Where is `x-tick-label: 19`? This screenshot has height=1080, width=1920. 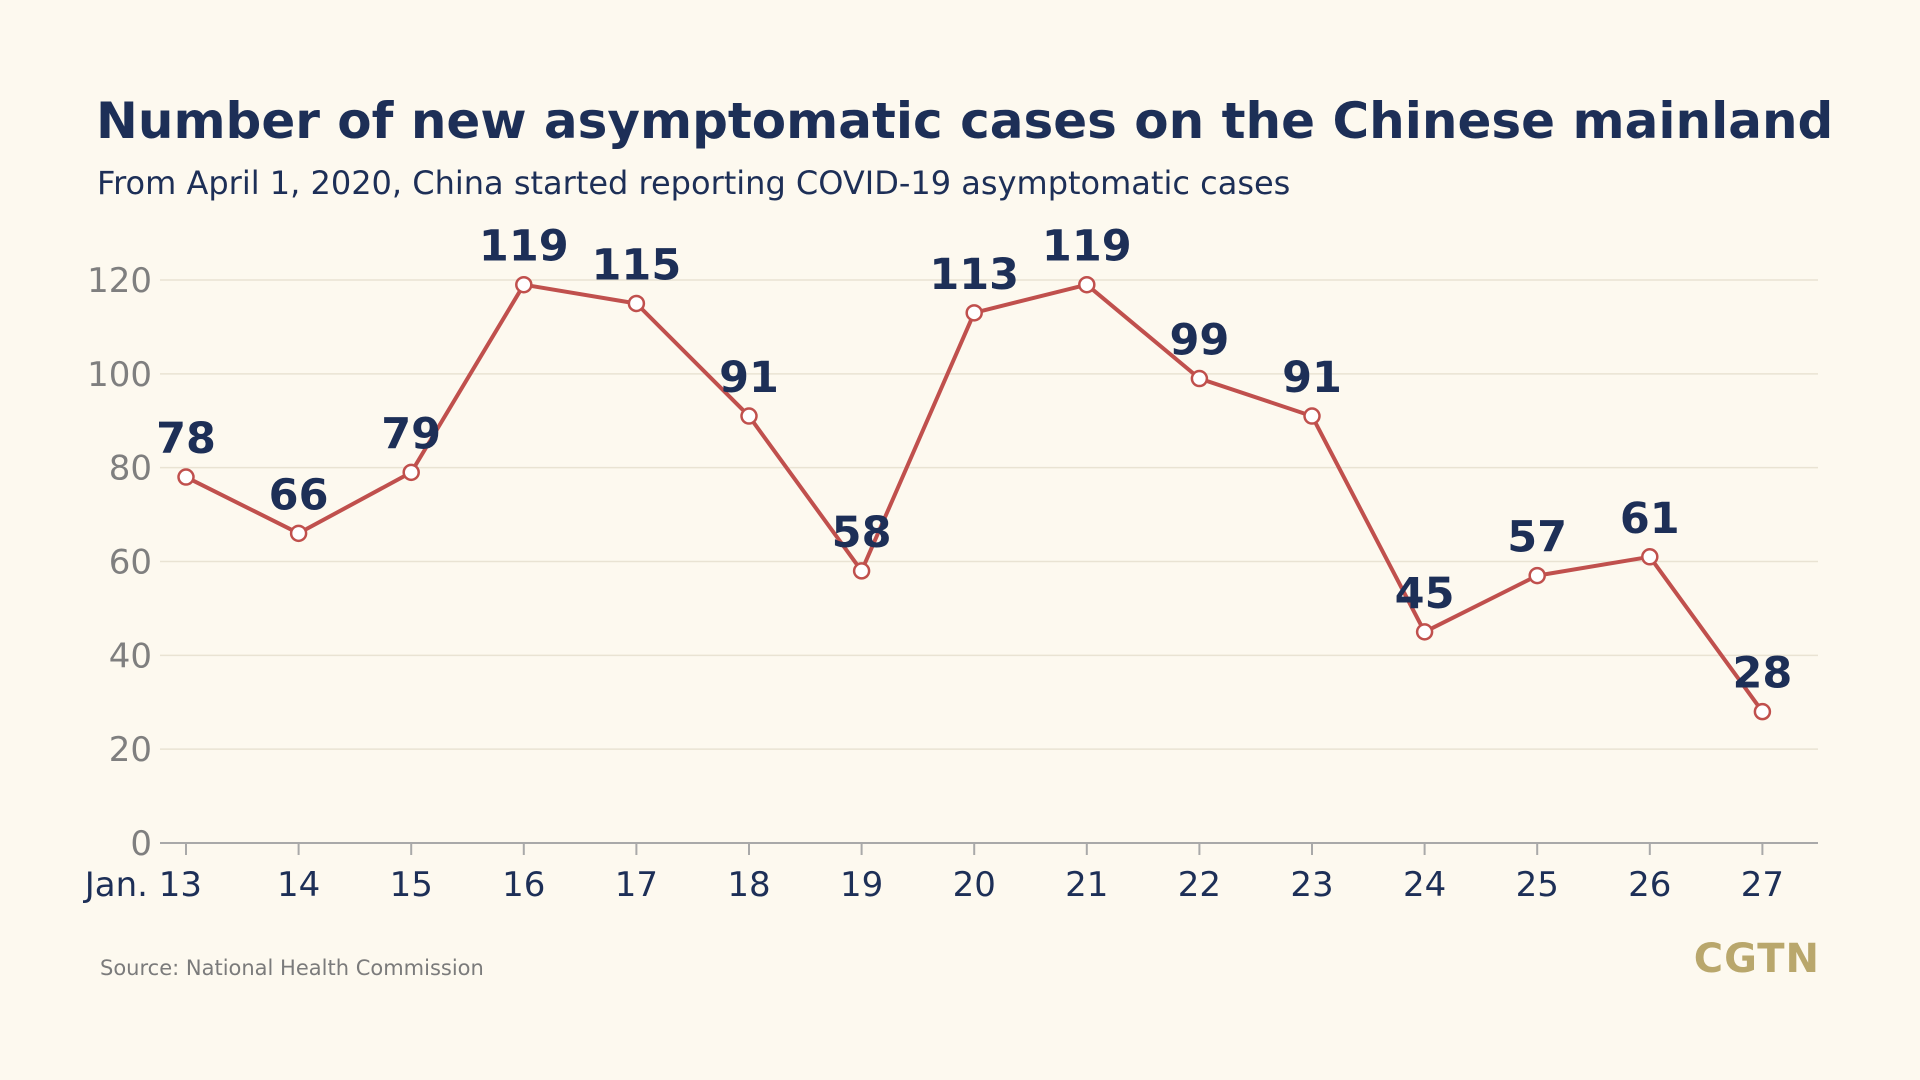
x-tick-label: 19 is located at coordinates (861, 885).